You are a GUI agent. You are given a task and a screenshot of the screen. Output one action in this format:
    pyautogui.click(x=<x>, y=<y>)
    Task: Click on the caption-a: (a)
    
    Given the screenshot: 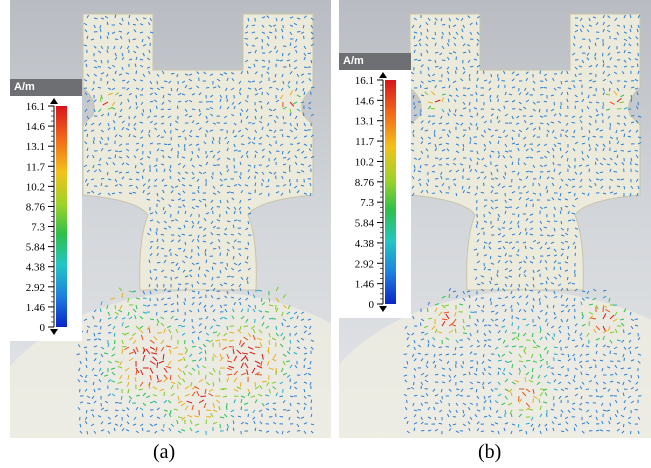 What is the action you would take?
    pyautogui.click(x=164, y=452)
    